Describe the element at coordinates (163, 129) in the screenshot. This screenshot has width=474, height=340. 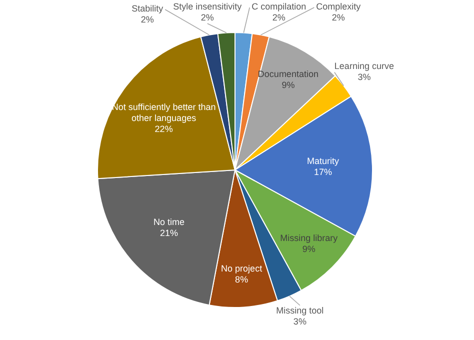
I see `data-label: 22%` at that location.